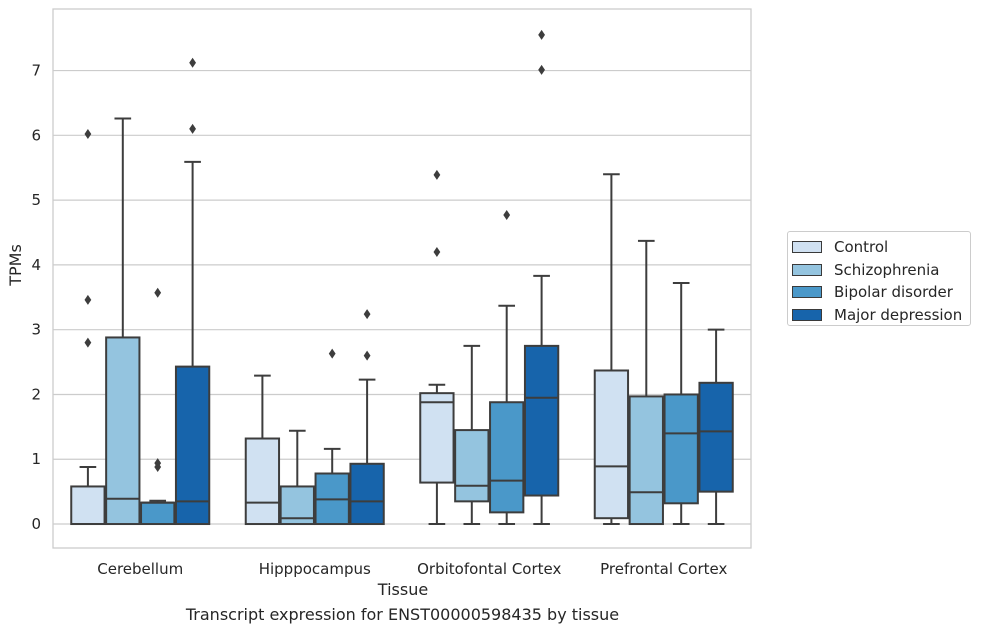 The image size is (983, 634). I want to click on legend-item: Schizophrenia, so click(881, 270).